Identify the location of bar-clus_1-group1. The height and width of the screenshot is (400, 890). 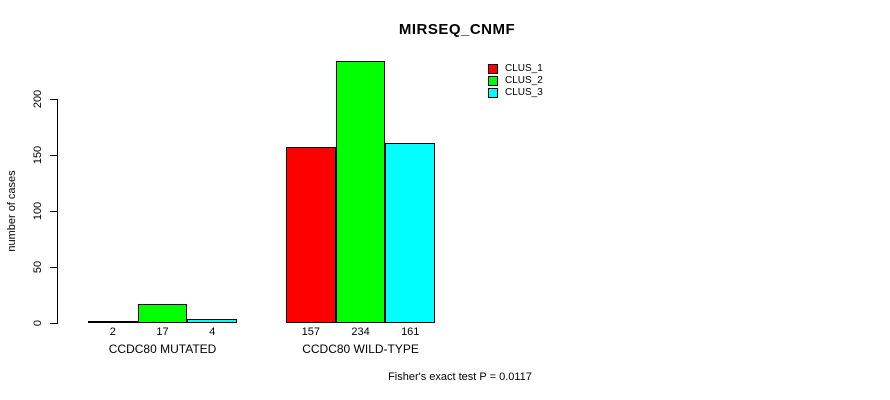
(113, 321).